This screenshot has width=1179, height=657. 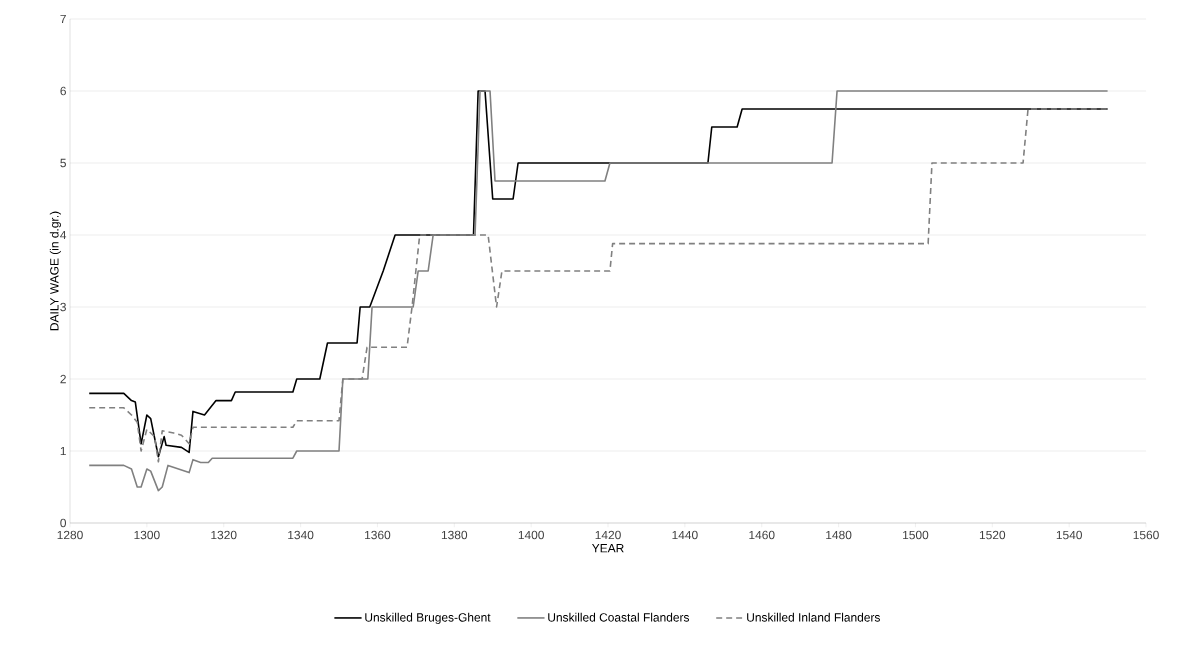 What do you see at coordinates (63, 163) in the screenshot?
I see `y-tick-label: 5` at bounding box center [63, 163].